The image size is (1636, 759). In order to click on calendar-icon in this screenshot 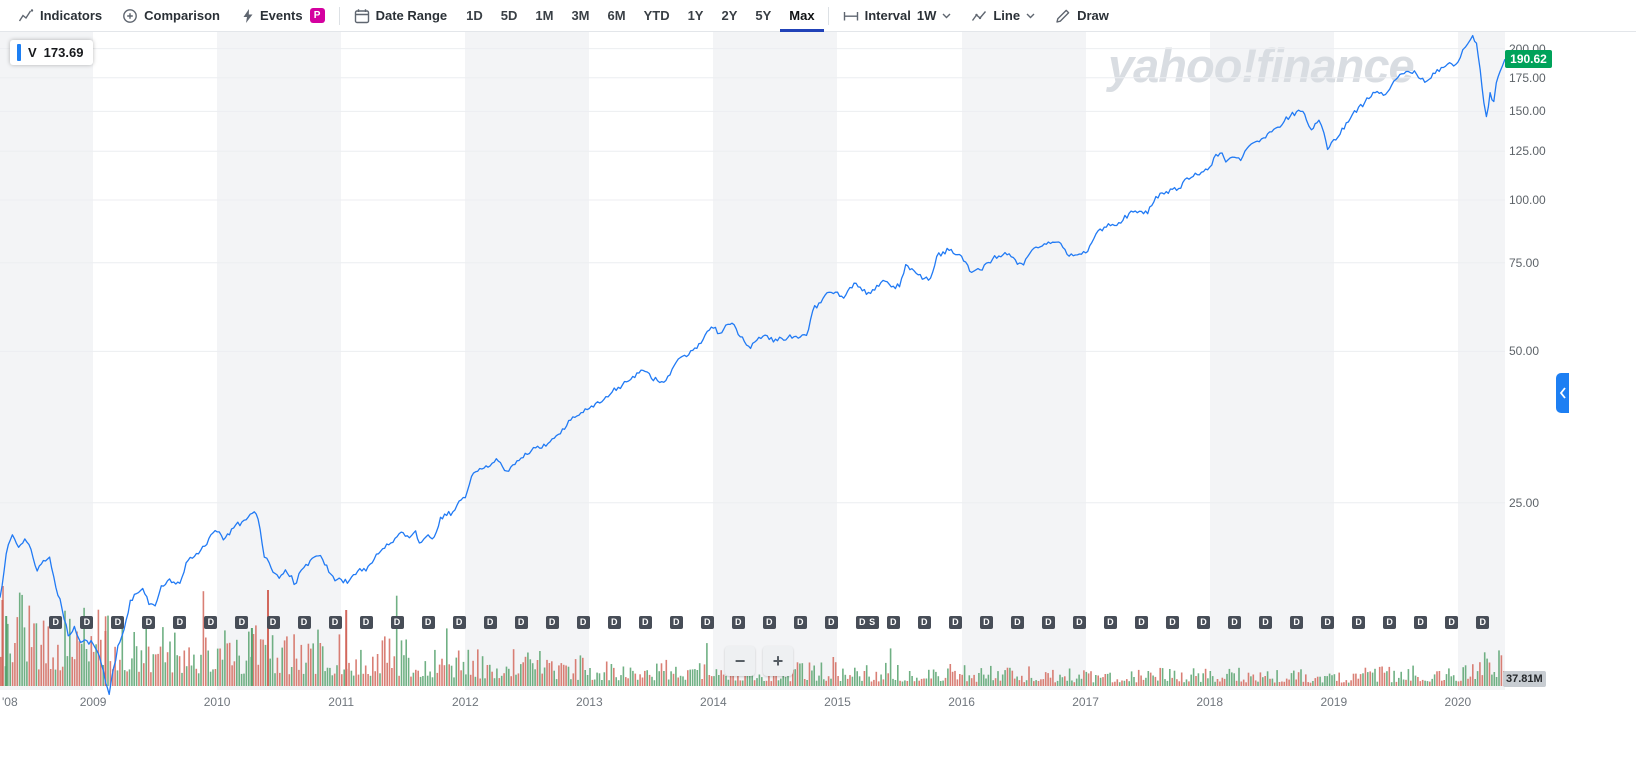, I will do `click(361, 15)`.